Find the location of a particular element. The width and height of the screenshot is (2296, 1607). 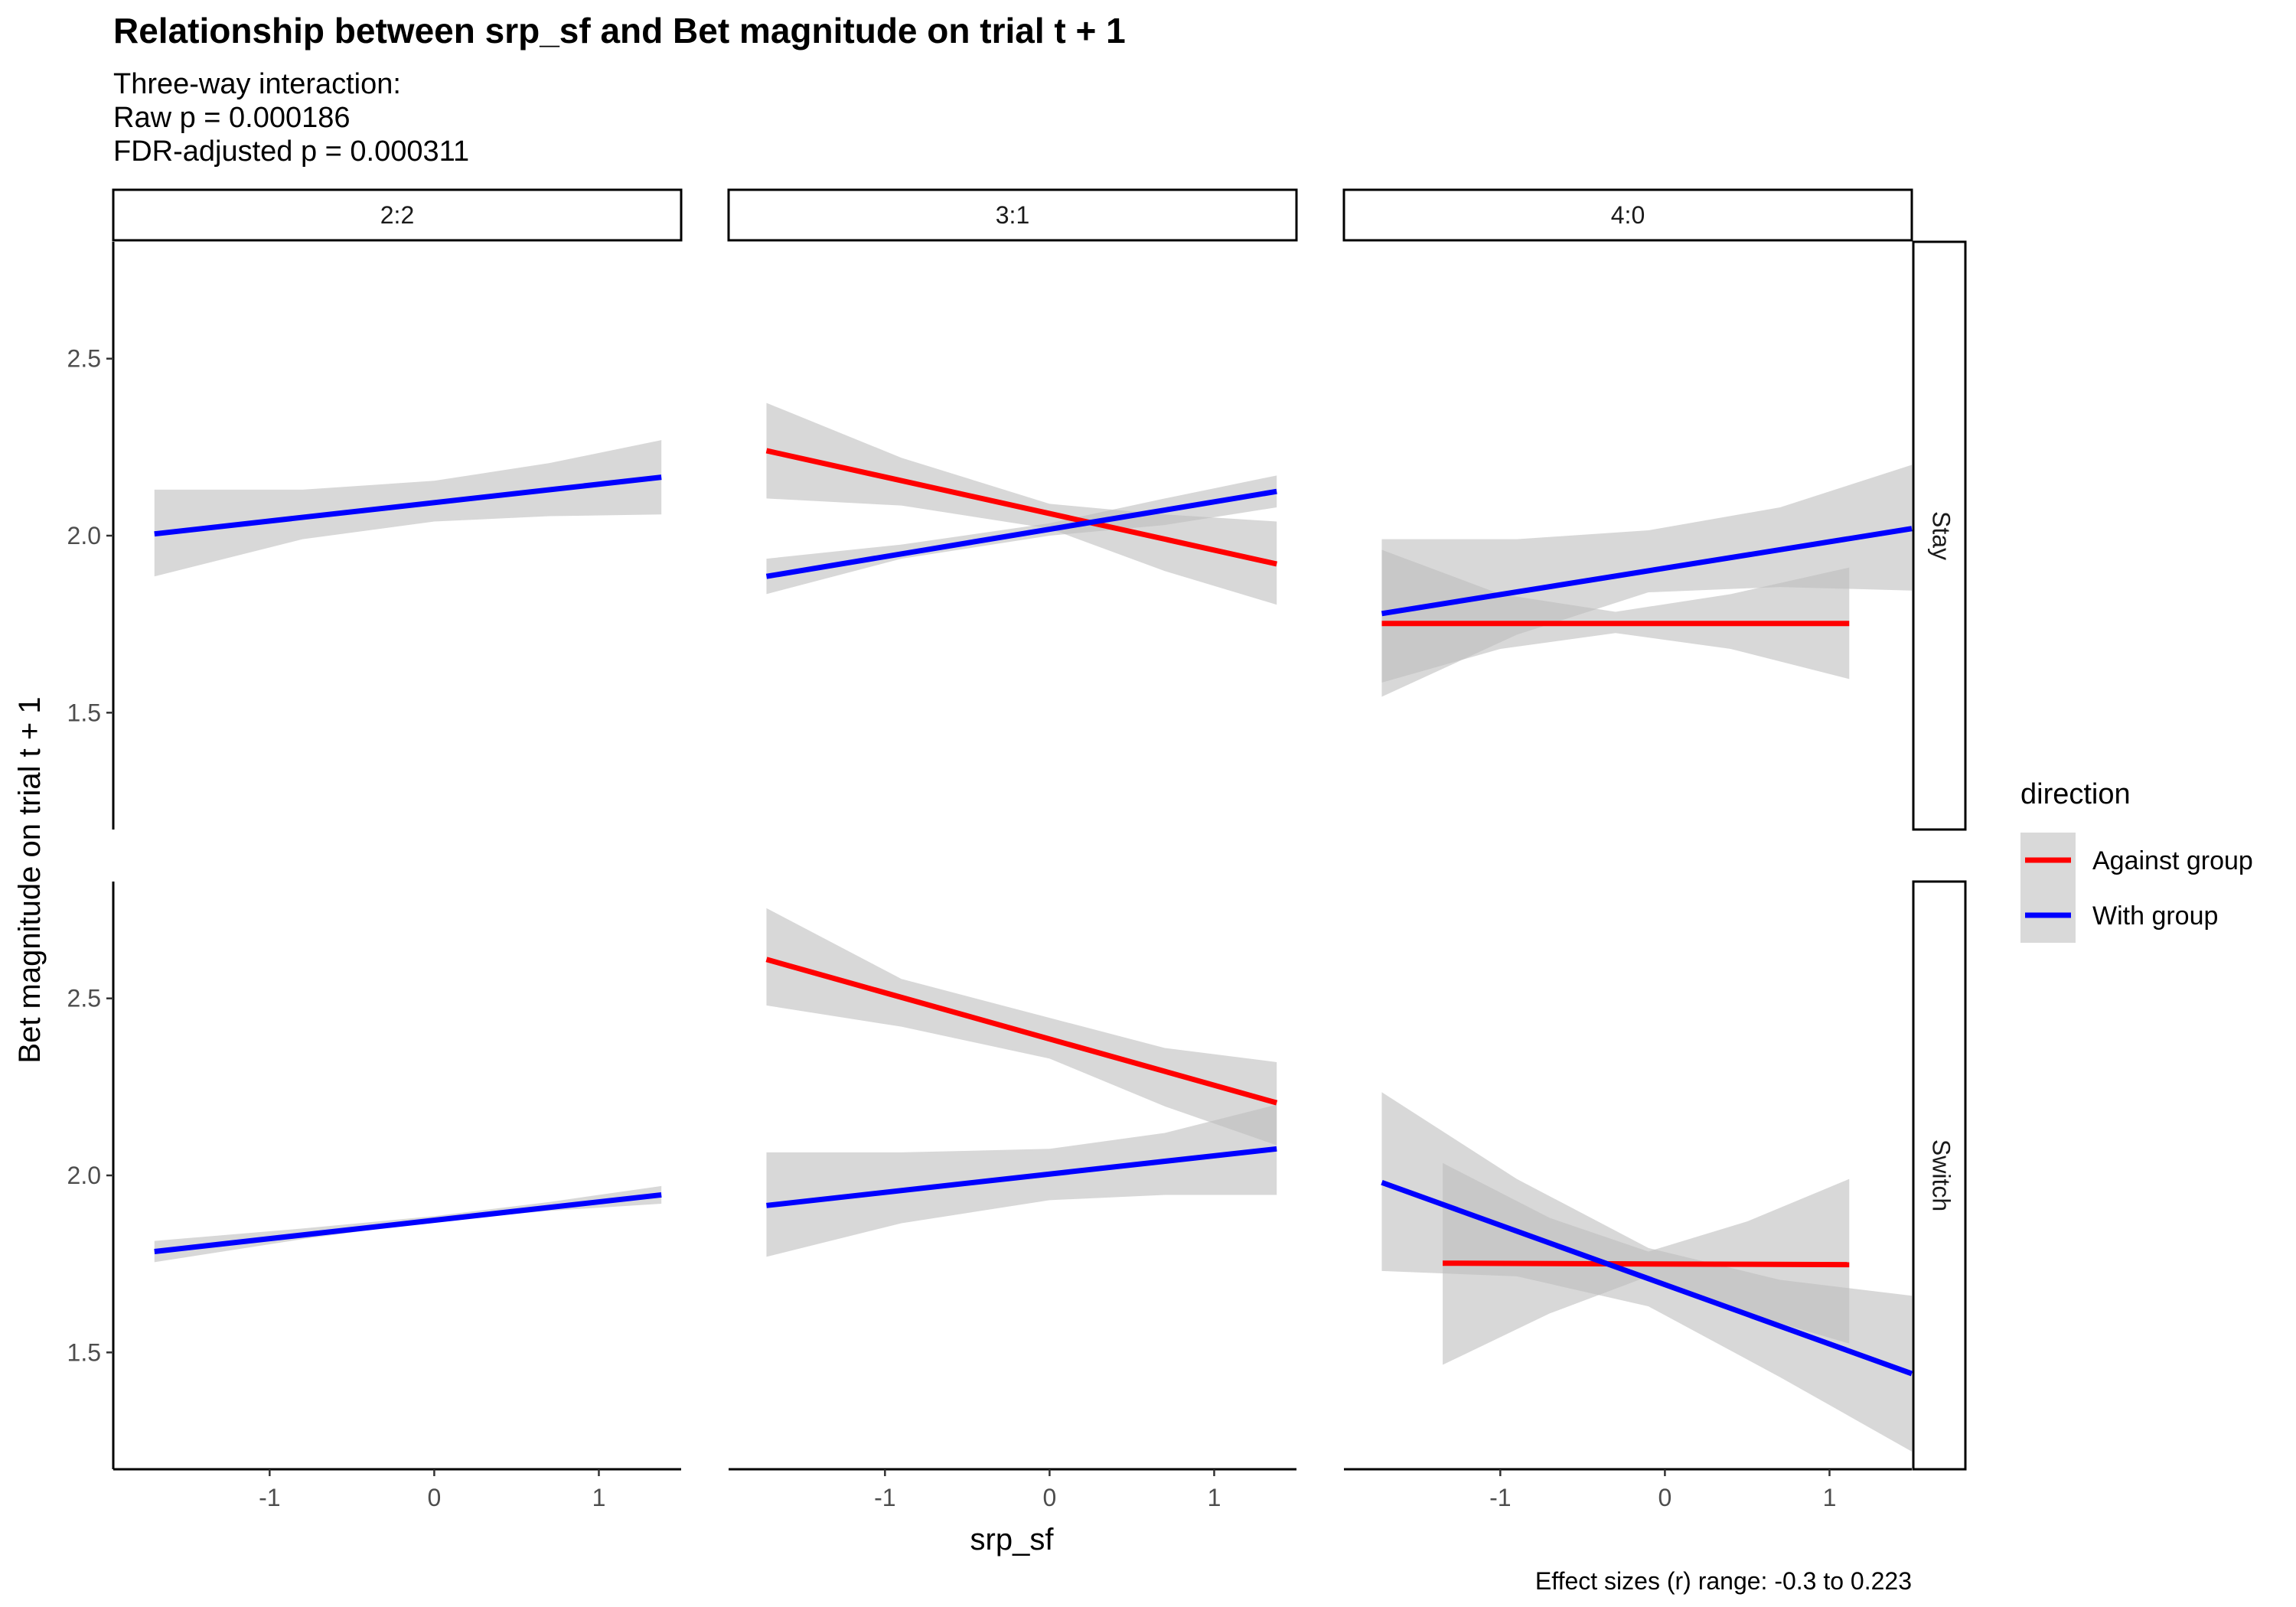

panel-4-0-switch is located at coordinates (1647, 1272).